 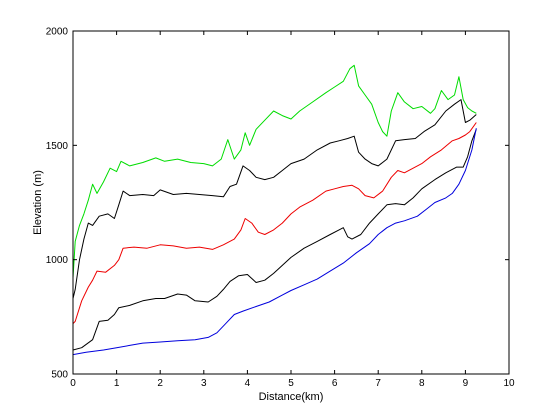 I want to click on x-tick-label: 6, so click(x=335, y=383).